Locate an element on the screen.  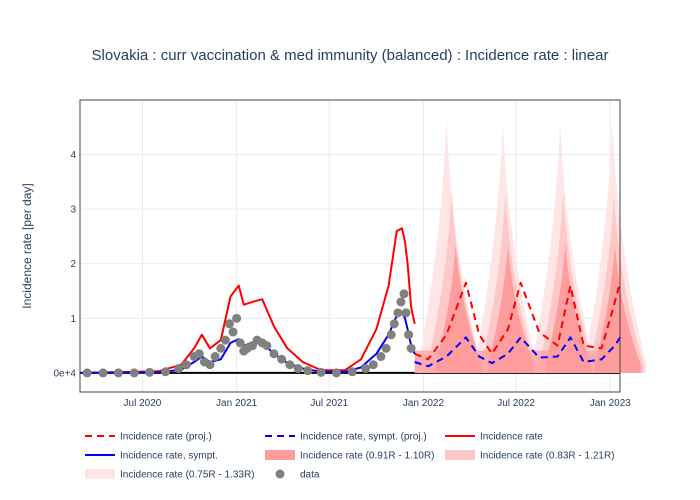
x-tick-label: Jan 2023 is located at coordinates (611, 403).